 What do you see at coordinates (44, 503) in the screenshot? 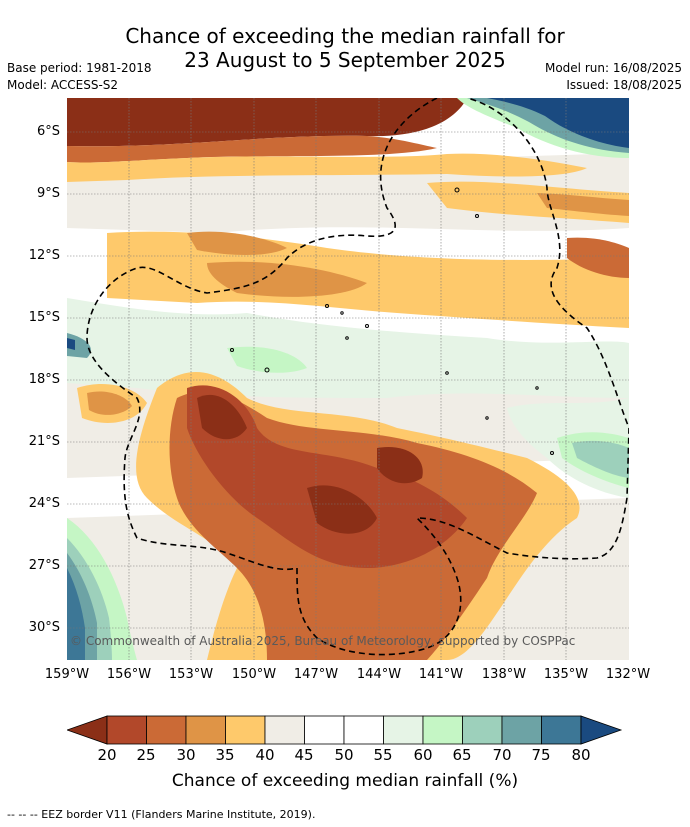
I see `lat-label: 24°S` at bounding box center [44, 503].